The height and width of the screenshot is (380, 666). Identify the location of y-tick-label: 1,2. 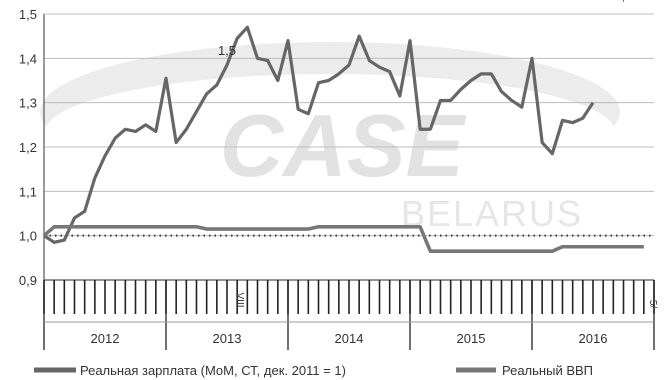
(28, 147).